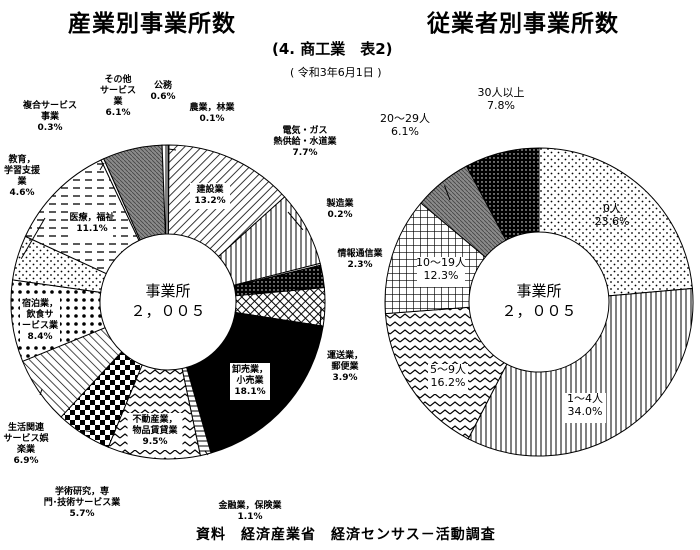 This screenshot has width=700, height=550. What do you see at coordinates (212, 119) in the screenshot?
I see `industry-value-0: 0.1%` at bounding box center [212, 119].